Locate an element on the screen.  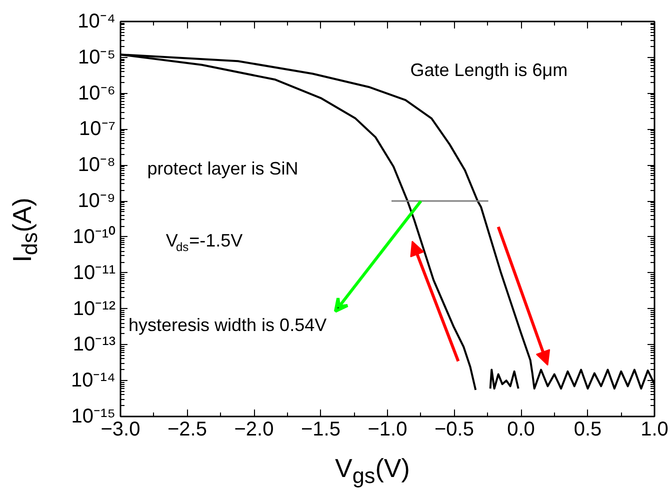
y-tick-label: 10⁻¹⁴ is located at coordinates (93, 381).